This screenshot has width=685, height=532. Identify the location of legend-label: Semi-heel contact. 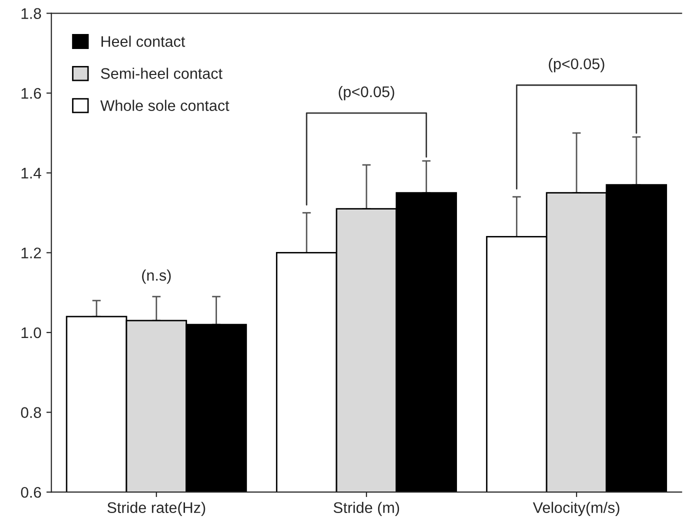
(161, 73).